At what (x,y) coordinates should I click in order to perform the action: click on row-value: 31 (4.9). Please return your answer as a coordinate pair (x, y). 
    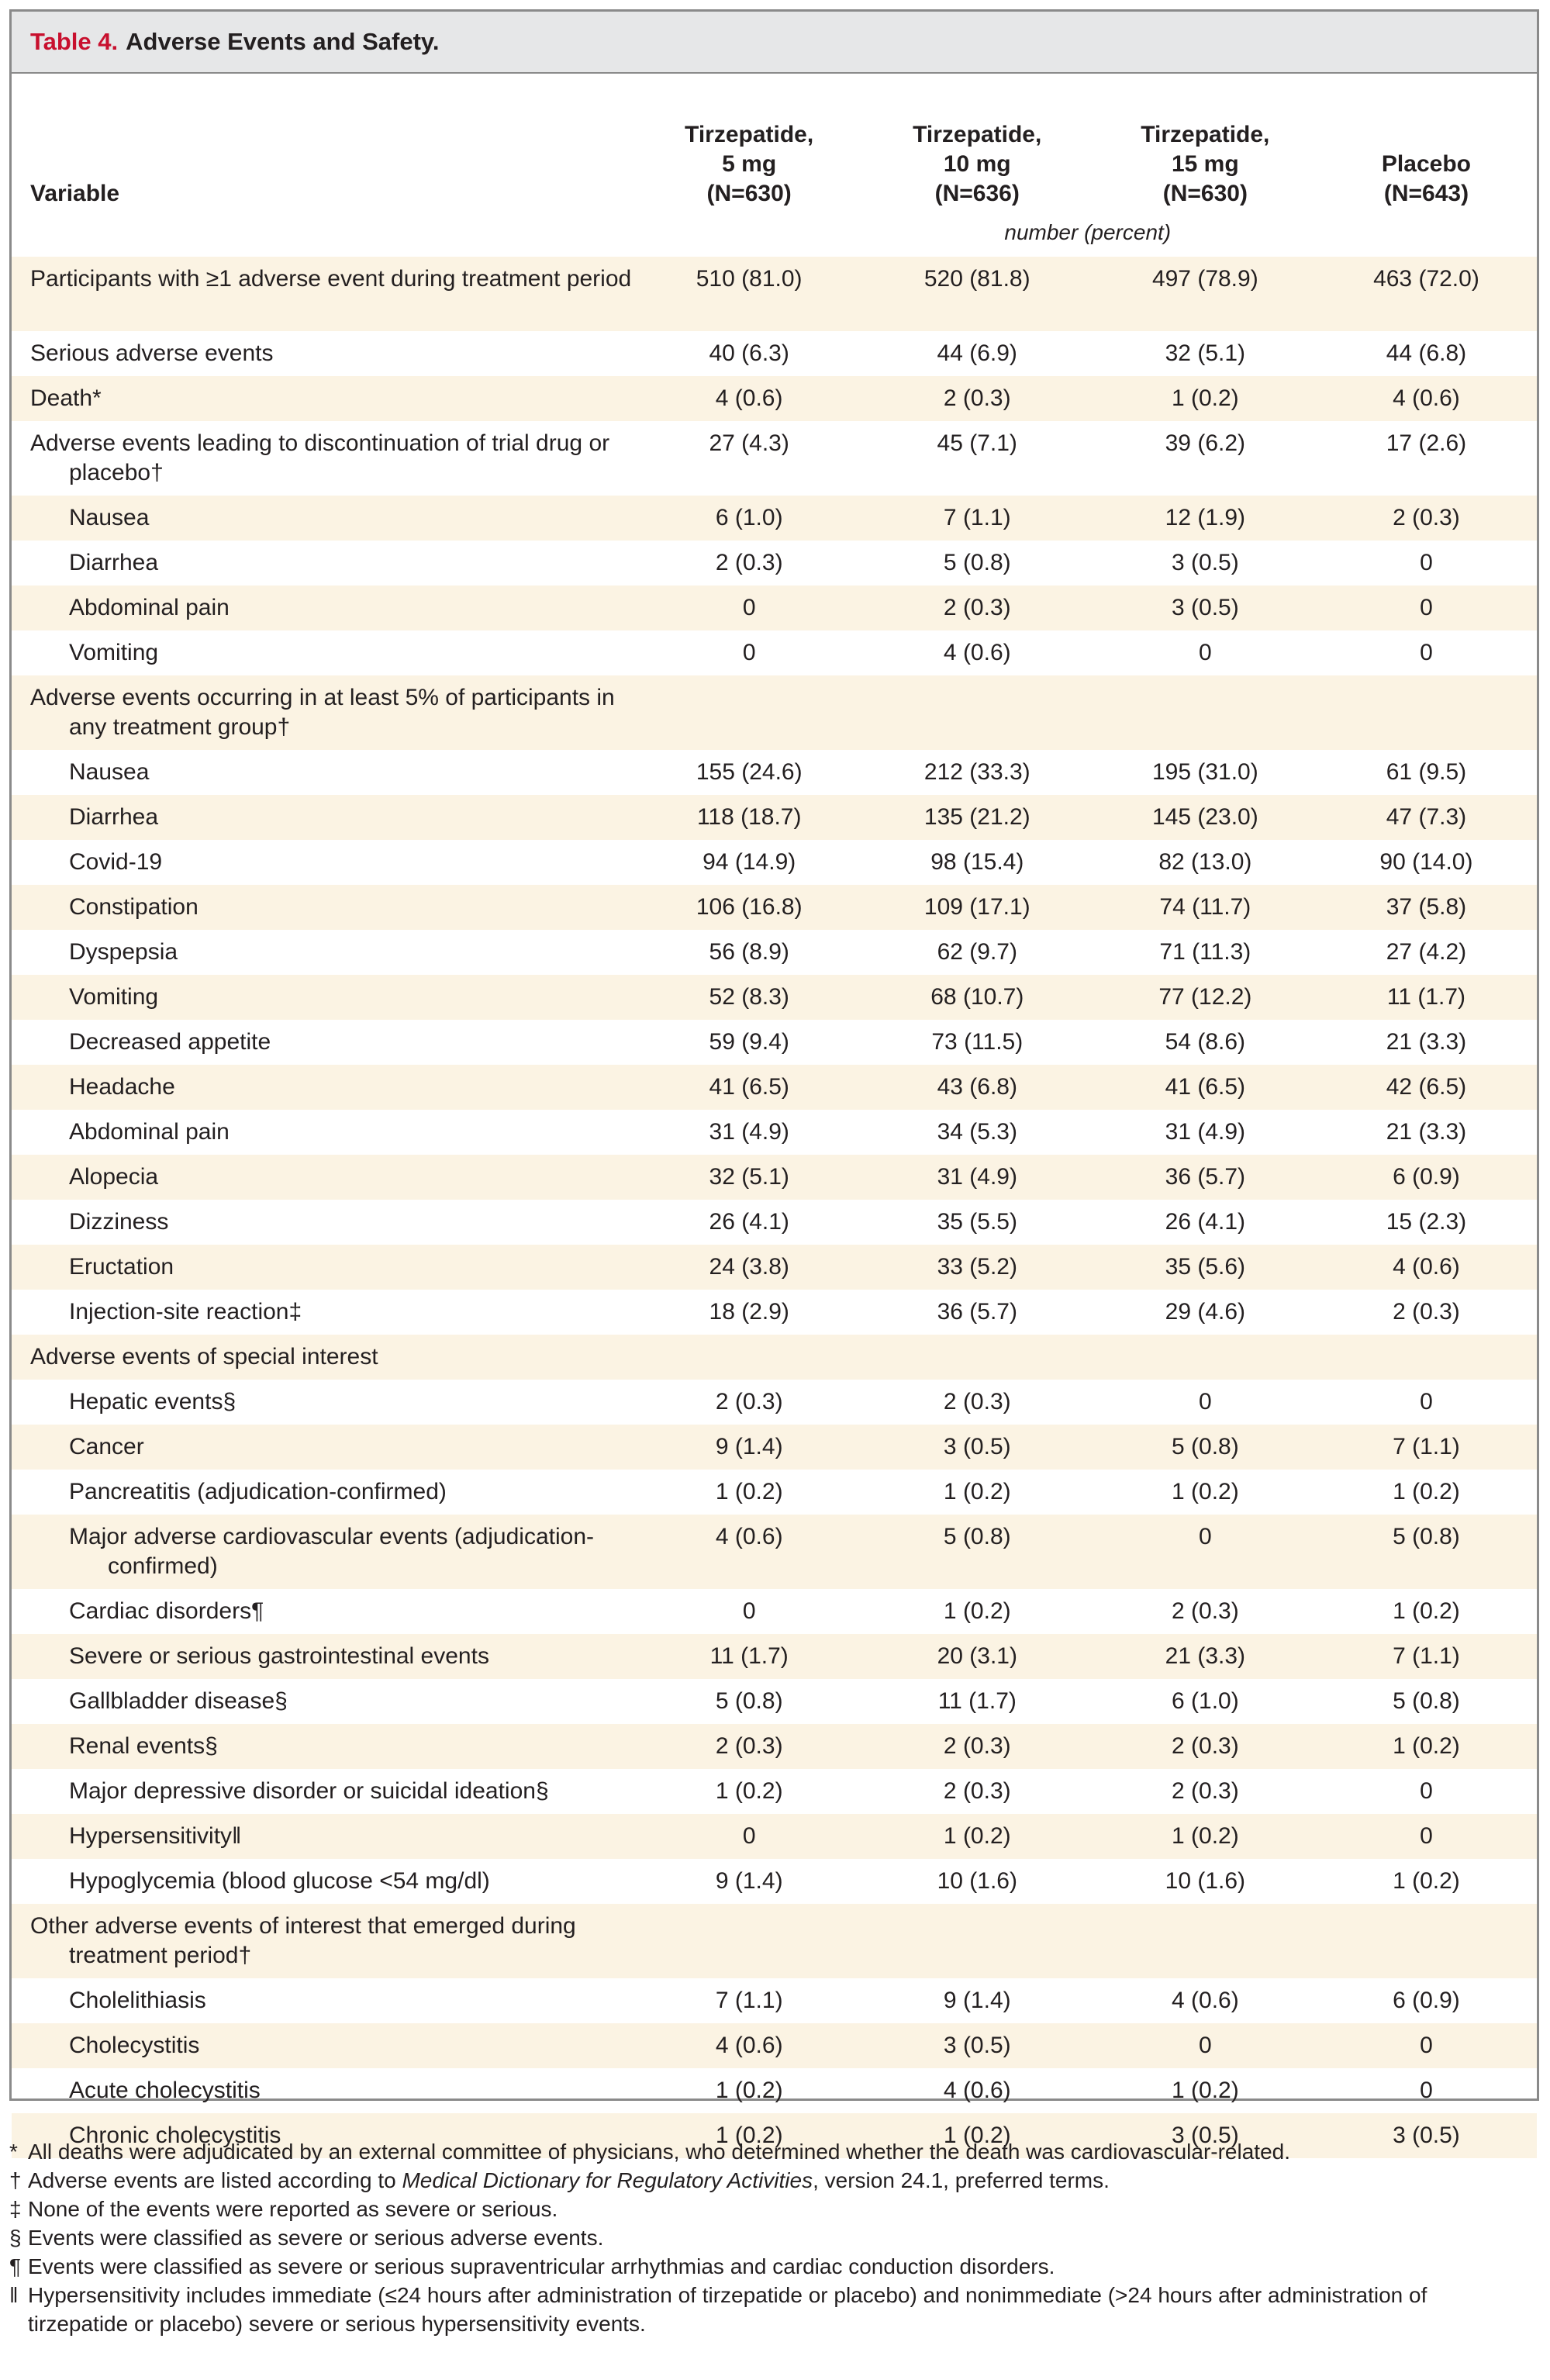
    Looking at the image, I should click on (977, 1177).